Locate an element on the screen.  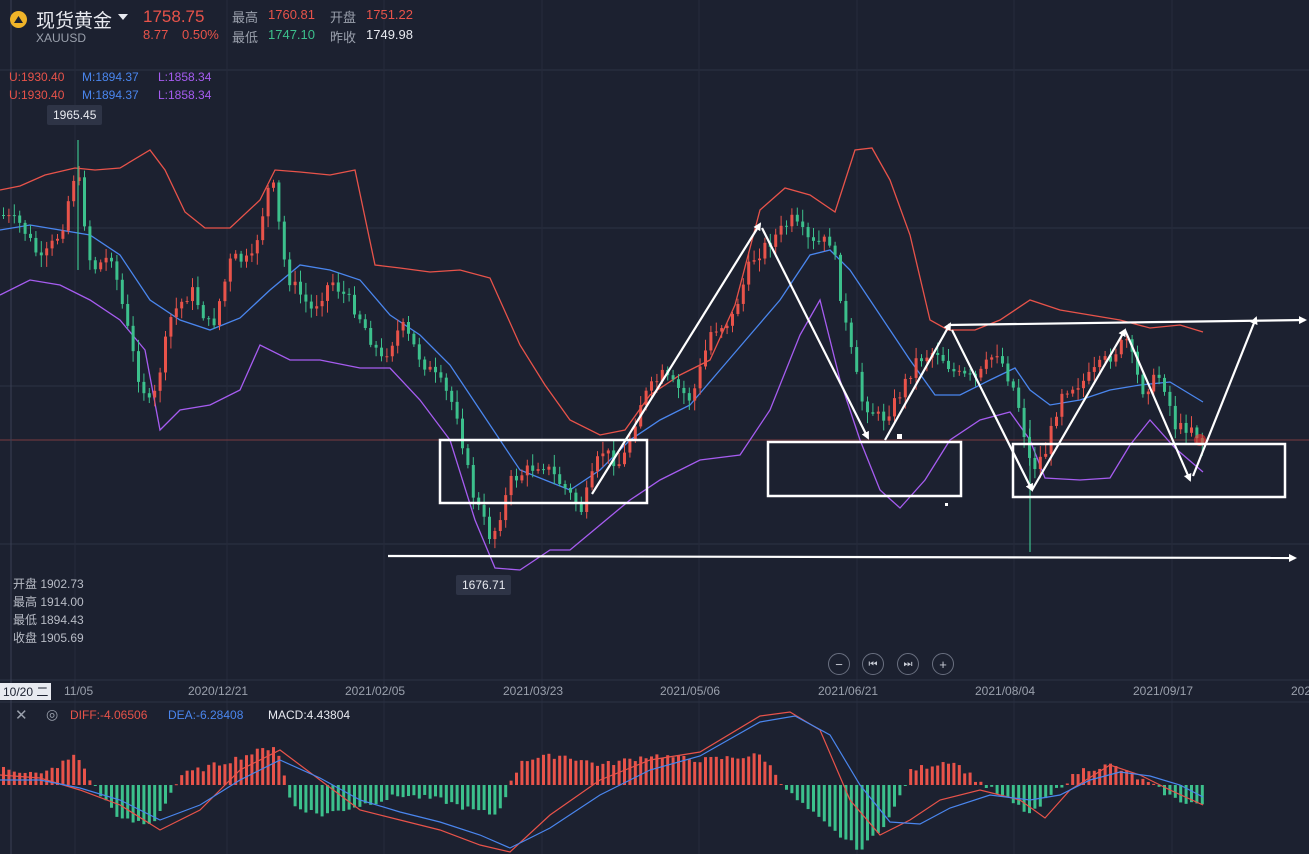
zoom-out-button: − is located at coordinates (839, 664).